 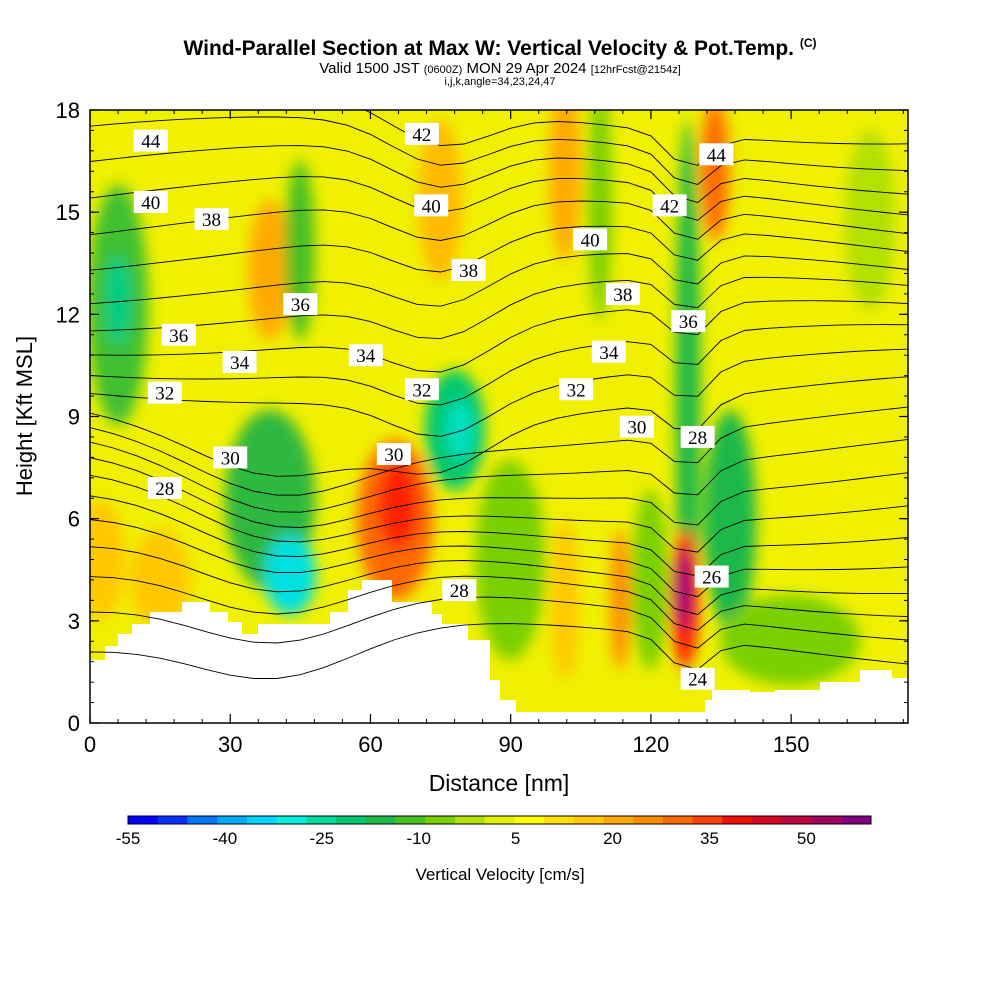 I want to click on contour-label: 44, so click(x=716, y=154).